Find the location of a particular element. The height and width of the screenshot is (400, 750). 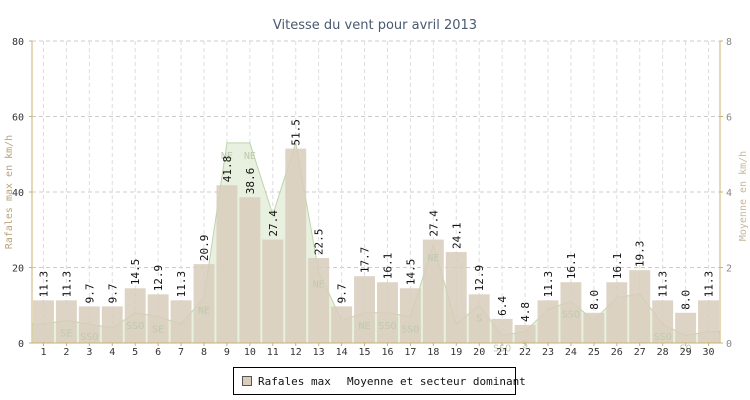

value-label-day-2: 11.3 is located at coordinates (66, 284).